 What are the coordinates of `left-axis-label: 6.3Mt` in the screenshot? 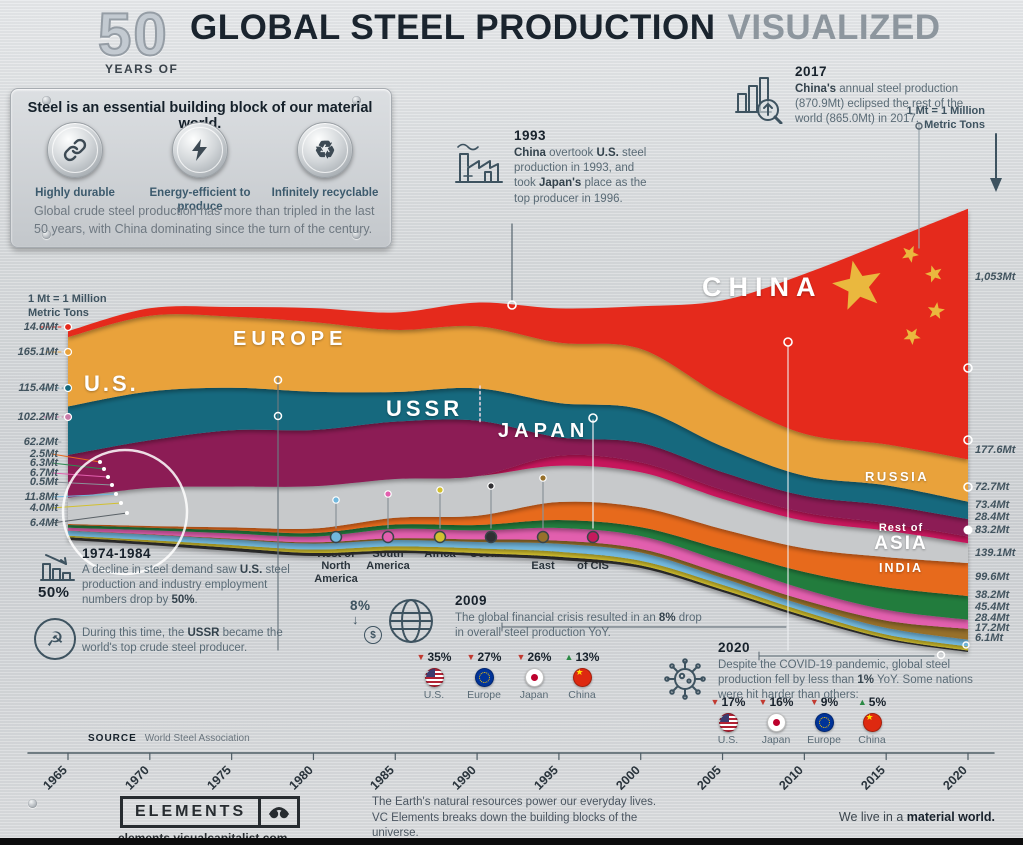 It's located at (43, 463).